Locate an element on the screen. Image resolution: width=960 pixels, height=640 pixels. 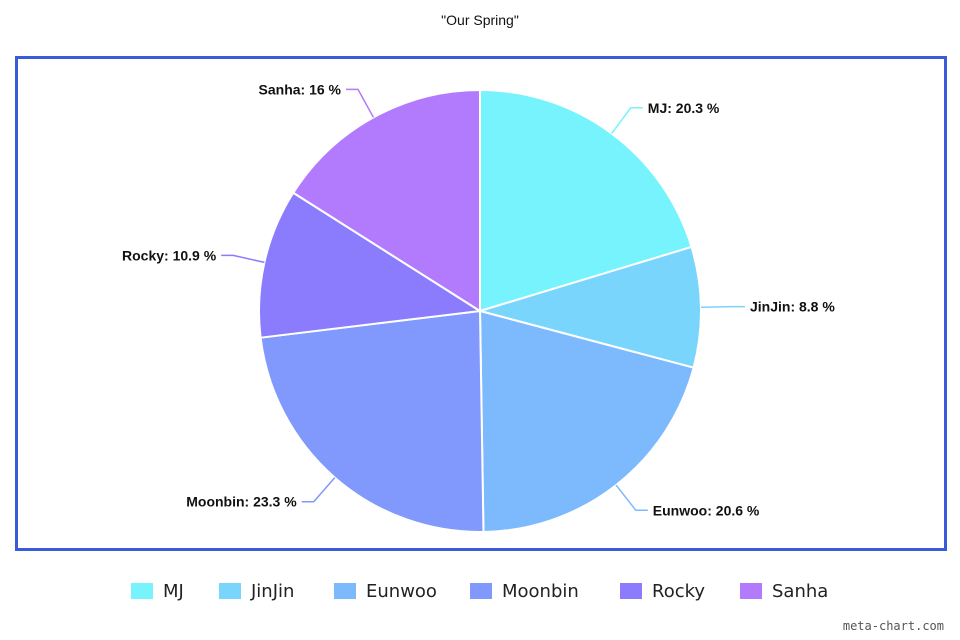
pie-slice-moonbin is located at coordinates (372, 421).